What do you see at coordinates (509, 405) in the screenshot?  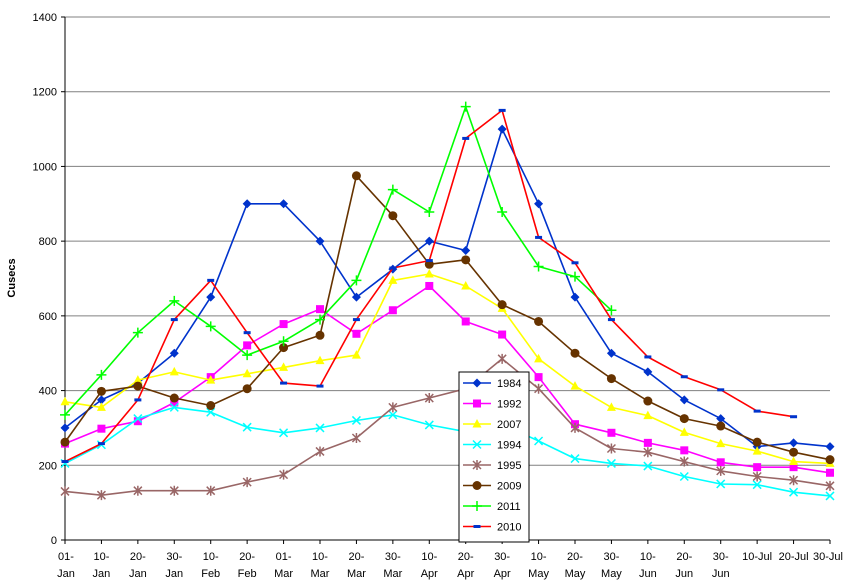 I see `legend-label: 1992` at bounding box center [509, 405].